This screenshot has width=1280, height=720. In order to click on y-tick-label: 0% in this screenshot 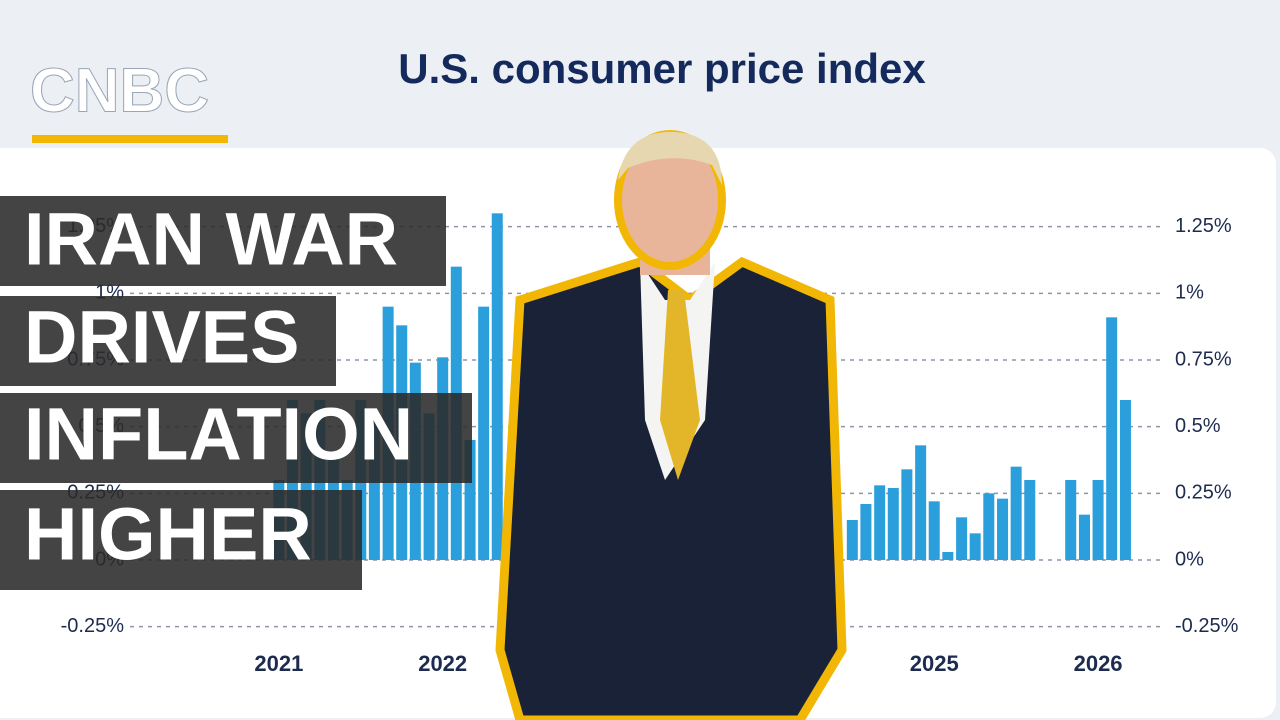, I will do `click(1189, 559)`.